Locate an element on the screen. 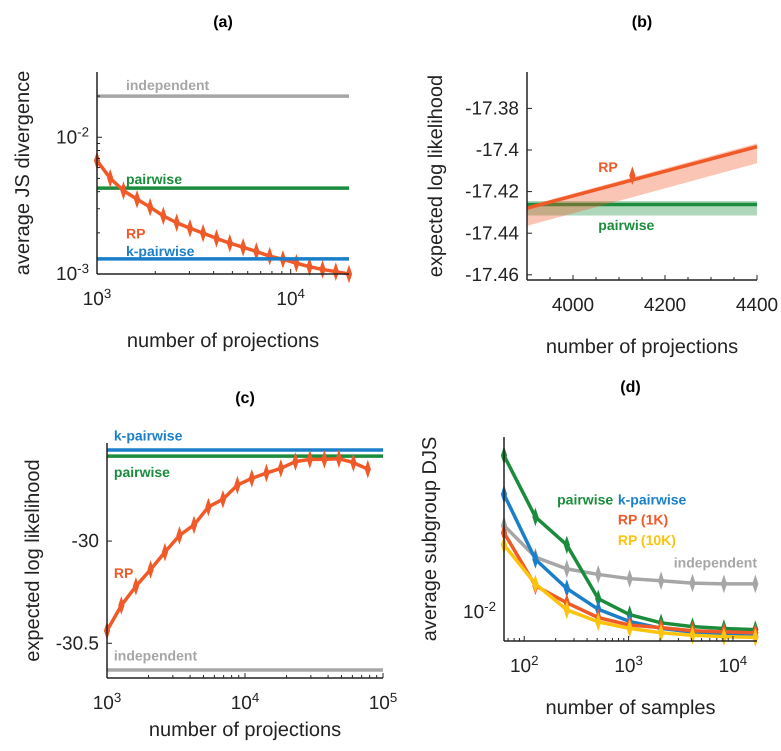 This screenshot has height=751, width=781. y-axis-title: average subgroup DJS is located at coordinates (430, 539).